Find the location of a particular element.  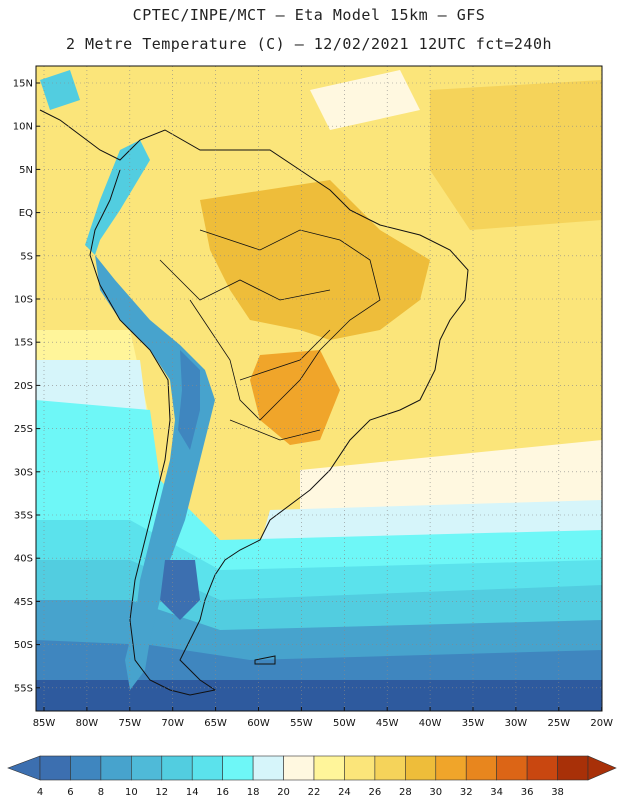

lat-label: 10S is located at coordinates (23, 300).